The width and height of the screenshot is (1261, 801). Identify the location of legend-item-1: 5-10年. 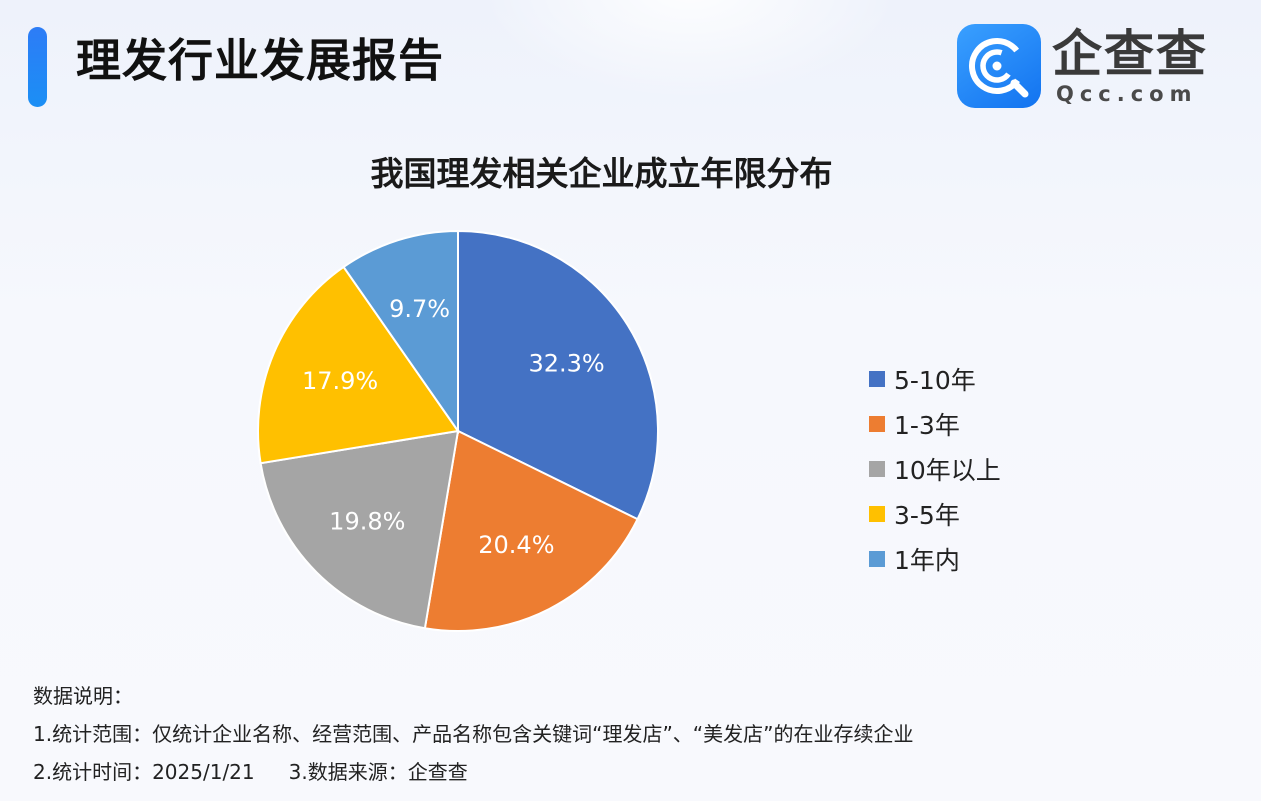
(935, 378).